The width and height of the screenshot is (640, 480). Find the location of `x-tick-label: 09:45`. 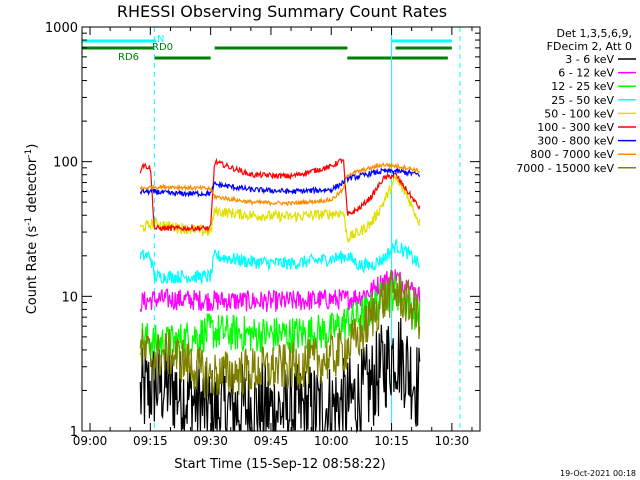

x-tick-label: 09:45 is located at coordinates (271, 441).